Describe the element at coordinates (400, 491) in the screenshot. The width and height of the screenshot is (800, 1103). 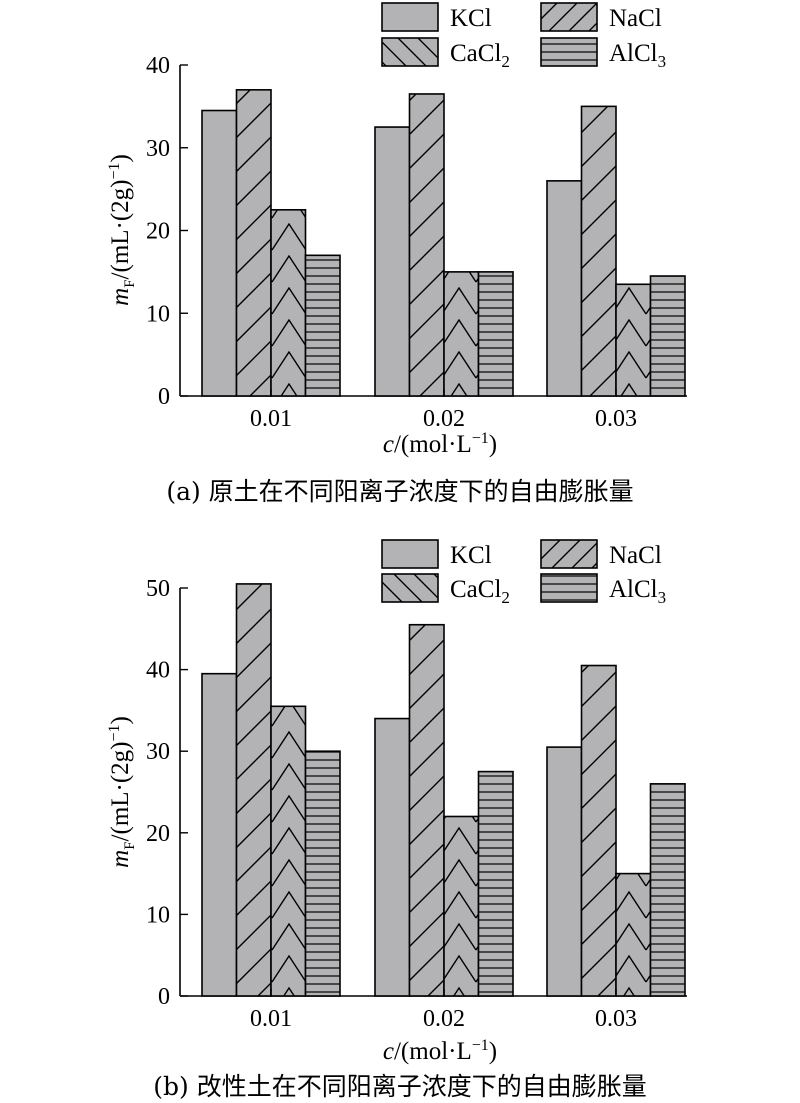
I see `chart-a-caption: (a) 原土在不同阳离子浓度下的自由膨胀量` at that location.